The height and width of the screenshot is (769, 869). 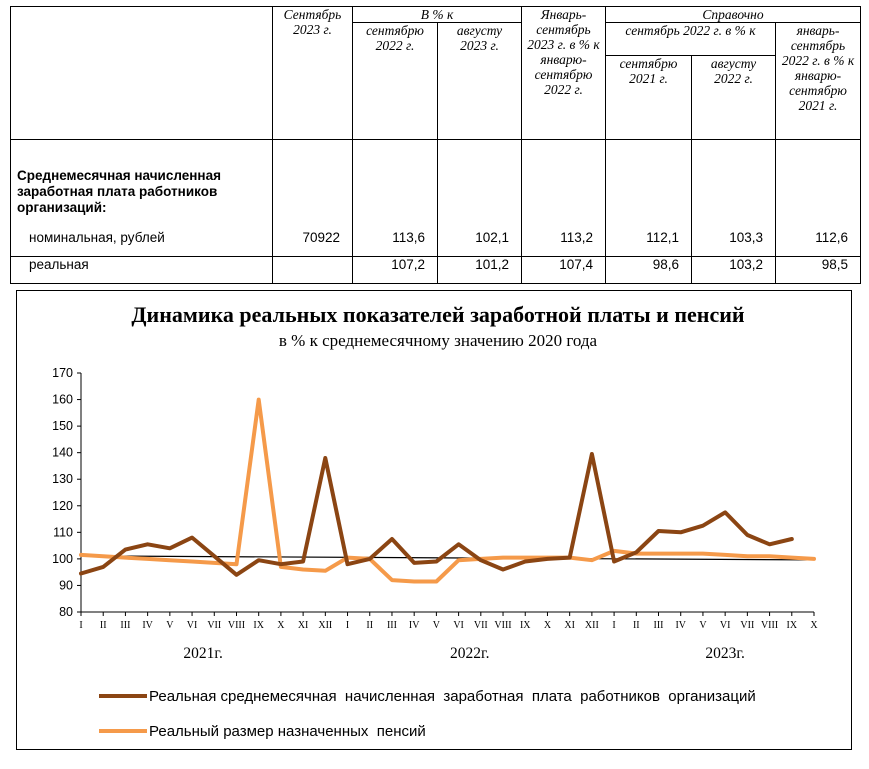 What do you see at coordinates (563, 242) in the screenshot?
I see `table-cell: 113,2` at bounding box center [563, 242].